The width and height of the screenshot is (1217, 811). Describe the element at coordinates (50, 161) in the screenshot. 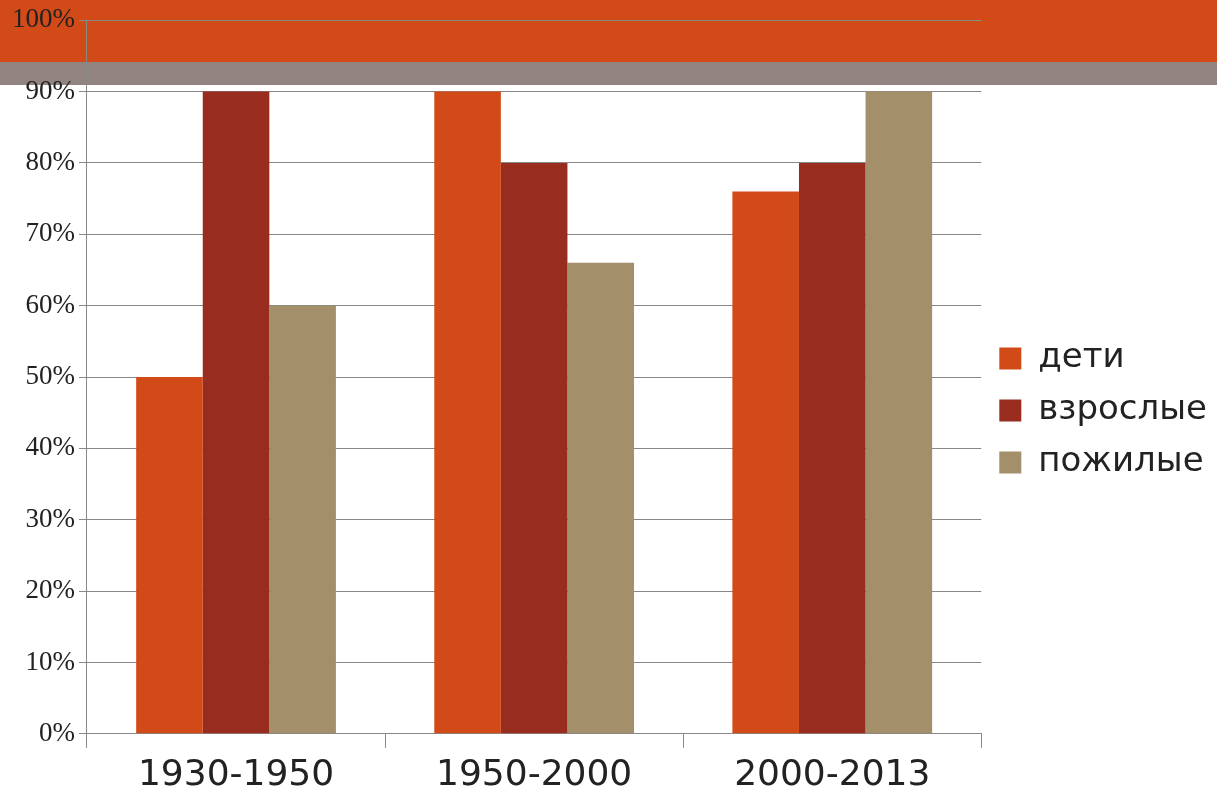

I see `y-tick-label: 80%` at that location.